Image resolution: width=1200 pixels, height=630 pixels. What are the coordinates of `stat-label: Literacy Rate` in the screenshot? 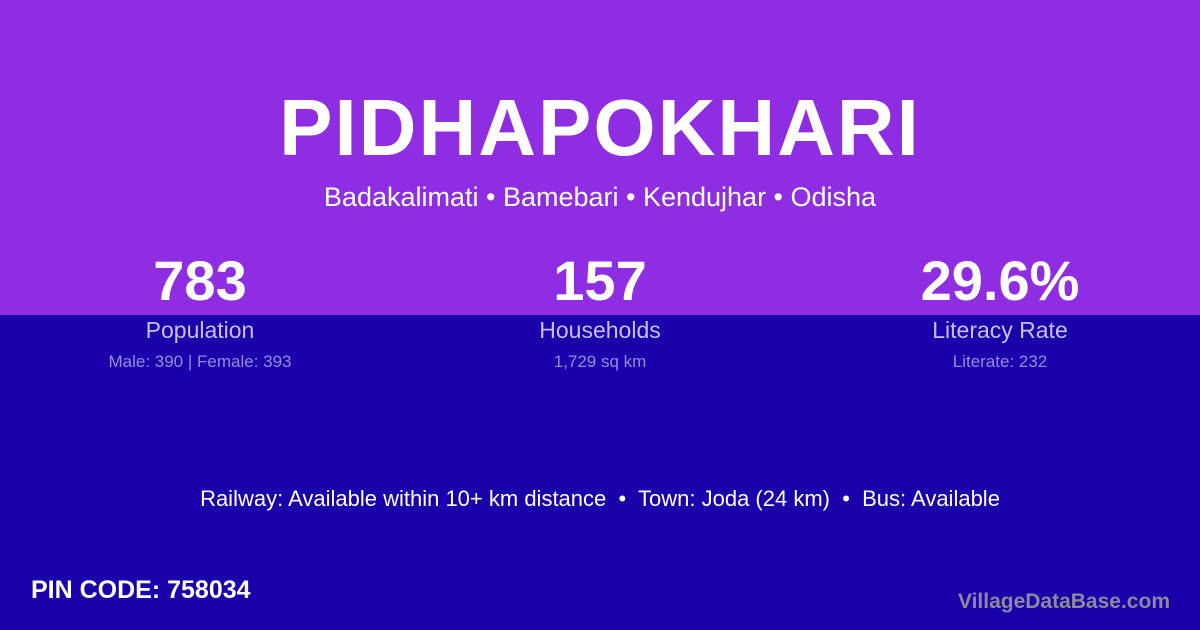 It's located at (1000, 330).